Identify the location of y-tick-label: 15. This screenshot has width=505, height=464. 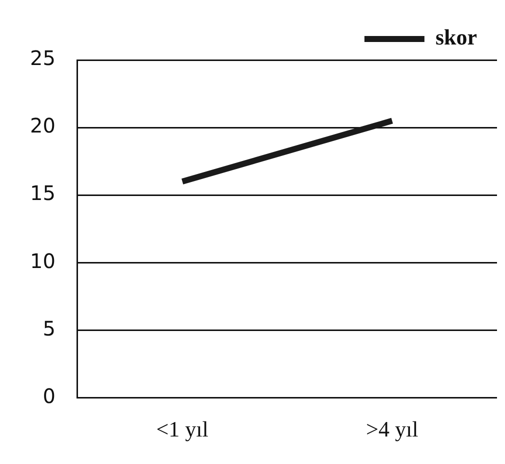
(43, 193).